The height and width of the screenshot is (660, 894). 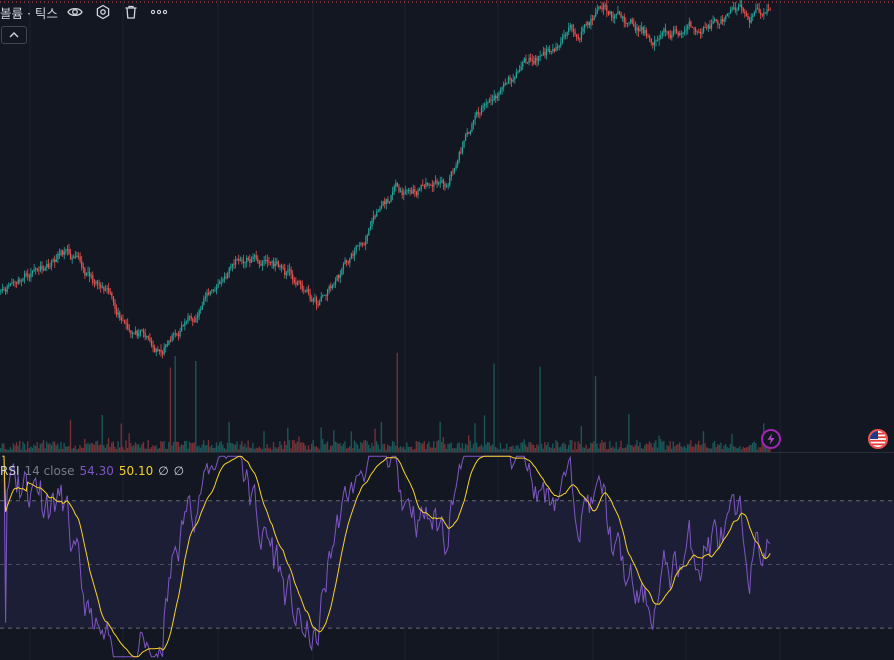 What do you see at coordinates (14, 35) in the screenshot?
I see `collapse-legend-button` at bounding box center [14, 35].